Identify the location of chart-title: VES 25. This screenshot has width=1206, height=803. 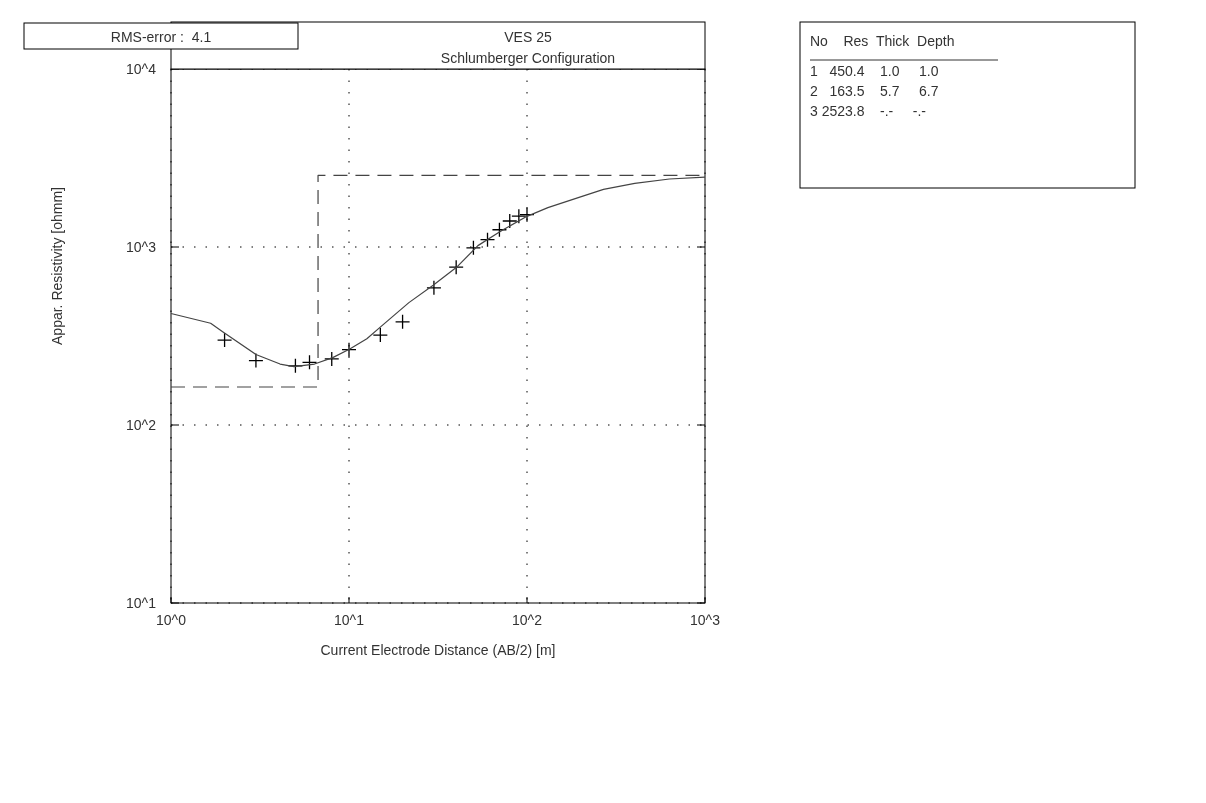
(528, 37).